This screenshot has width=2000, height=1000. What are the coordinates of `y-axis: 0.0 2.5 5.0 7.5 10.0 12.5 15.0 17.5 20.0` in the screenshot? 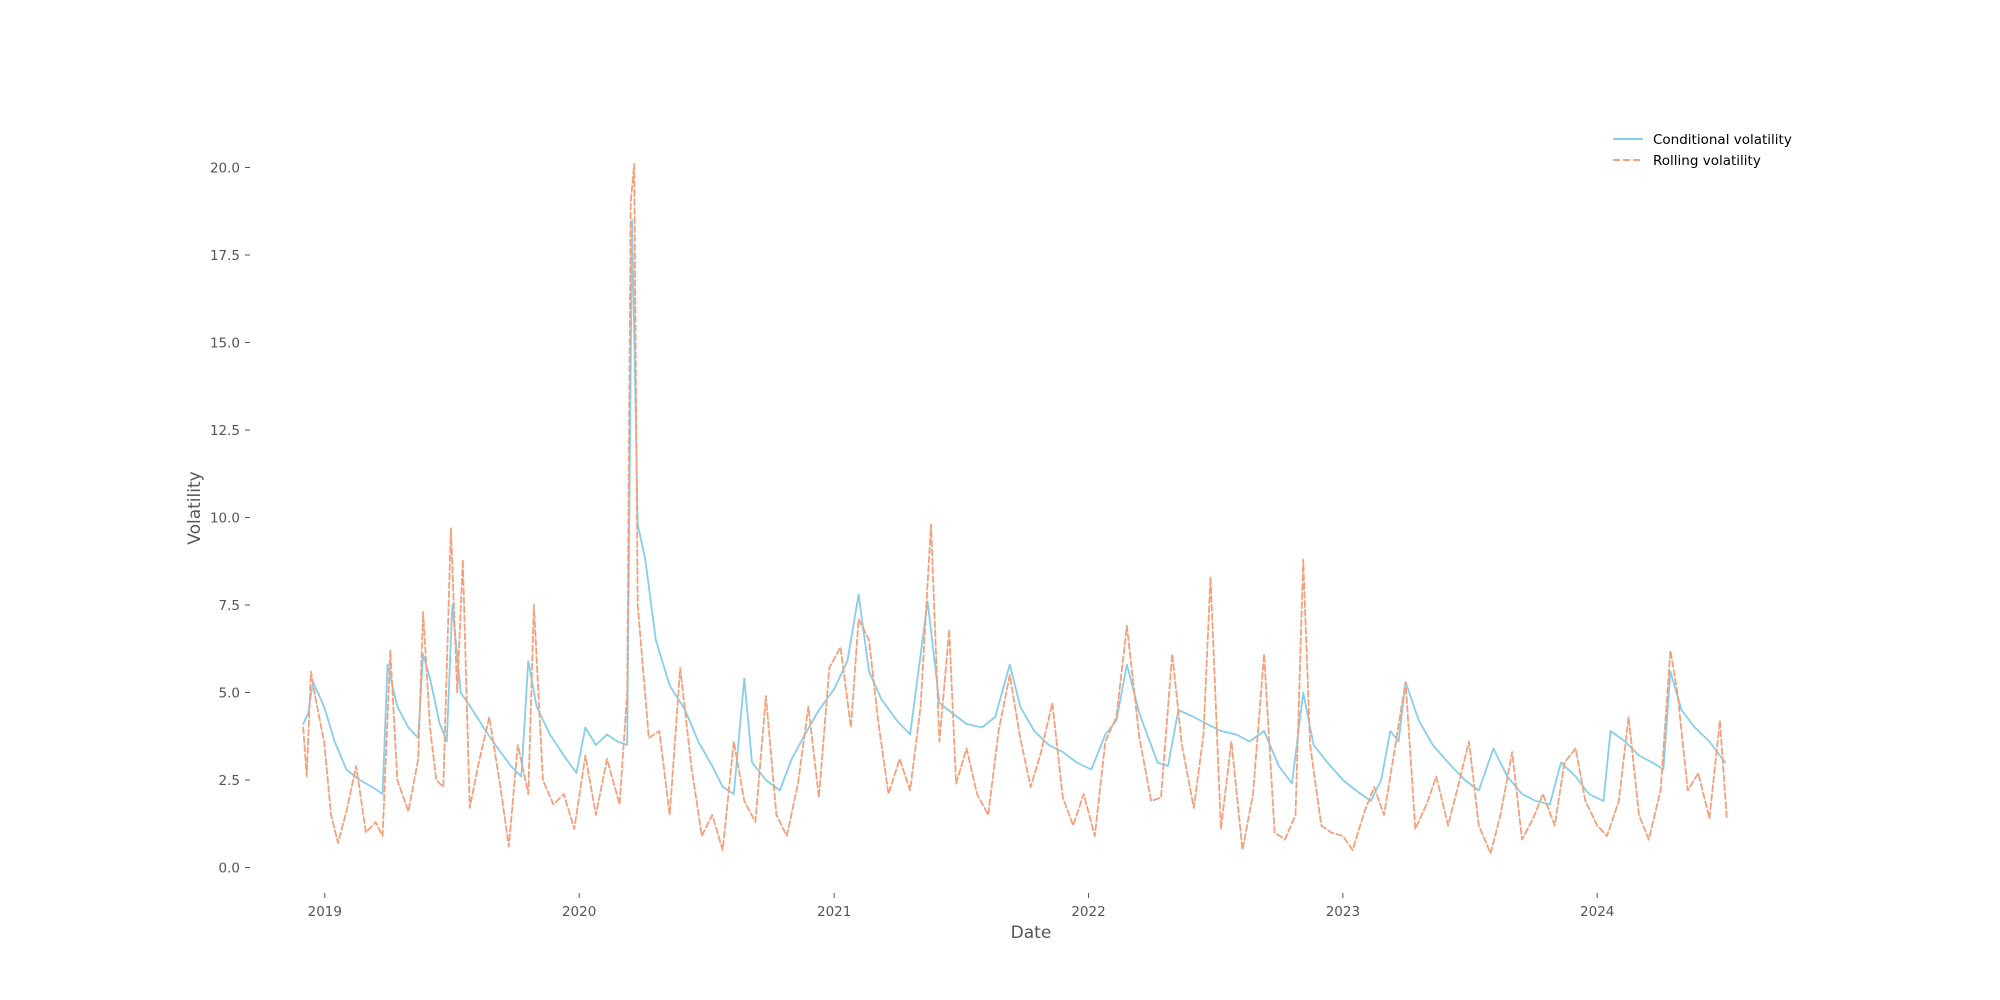 It's located at (230, 519).